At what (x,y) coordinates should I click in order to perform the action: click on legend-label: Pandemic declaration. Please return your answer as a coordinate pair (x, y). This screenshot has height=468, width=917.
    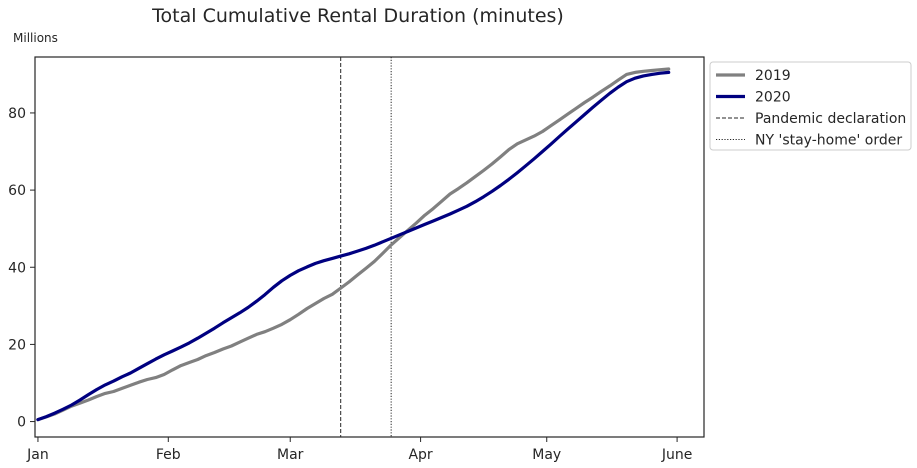
    Looking at the image, I should click on (830, 119).